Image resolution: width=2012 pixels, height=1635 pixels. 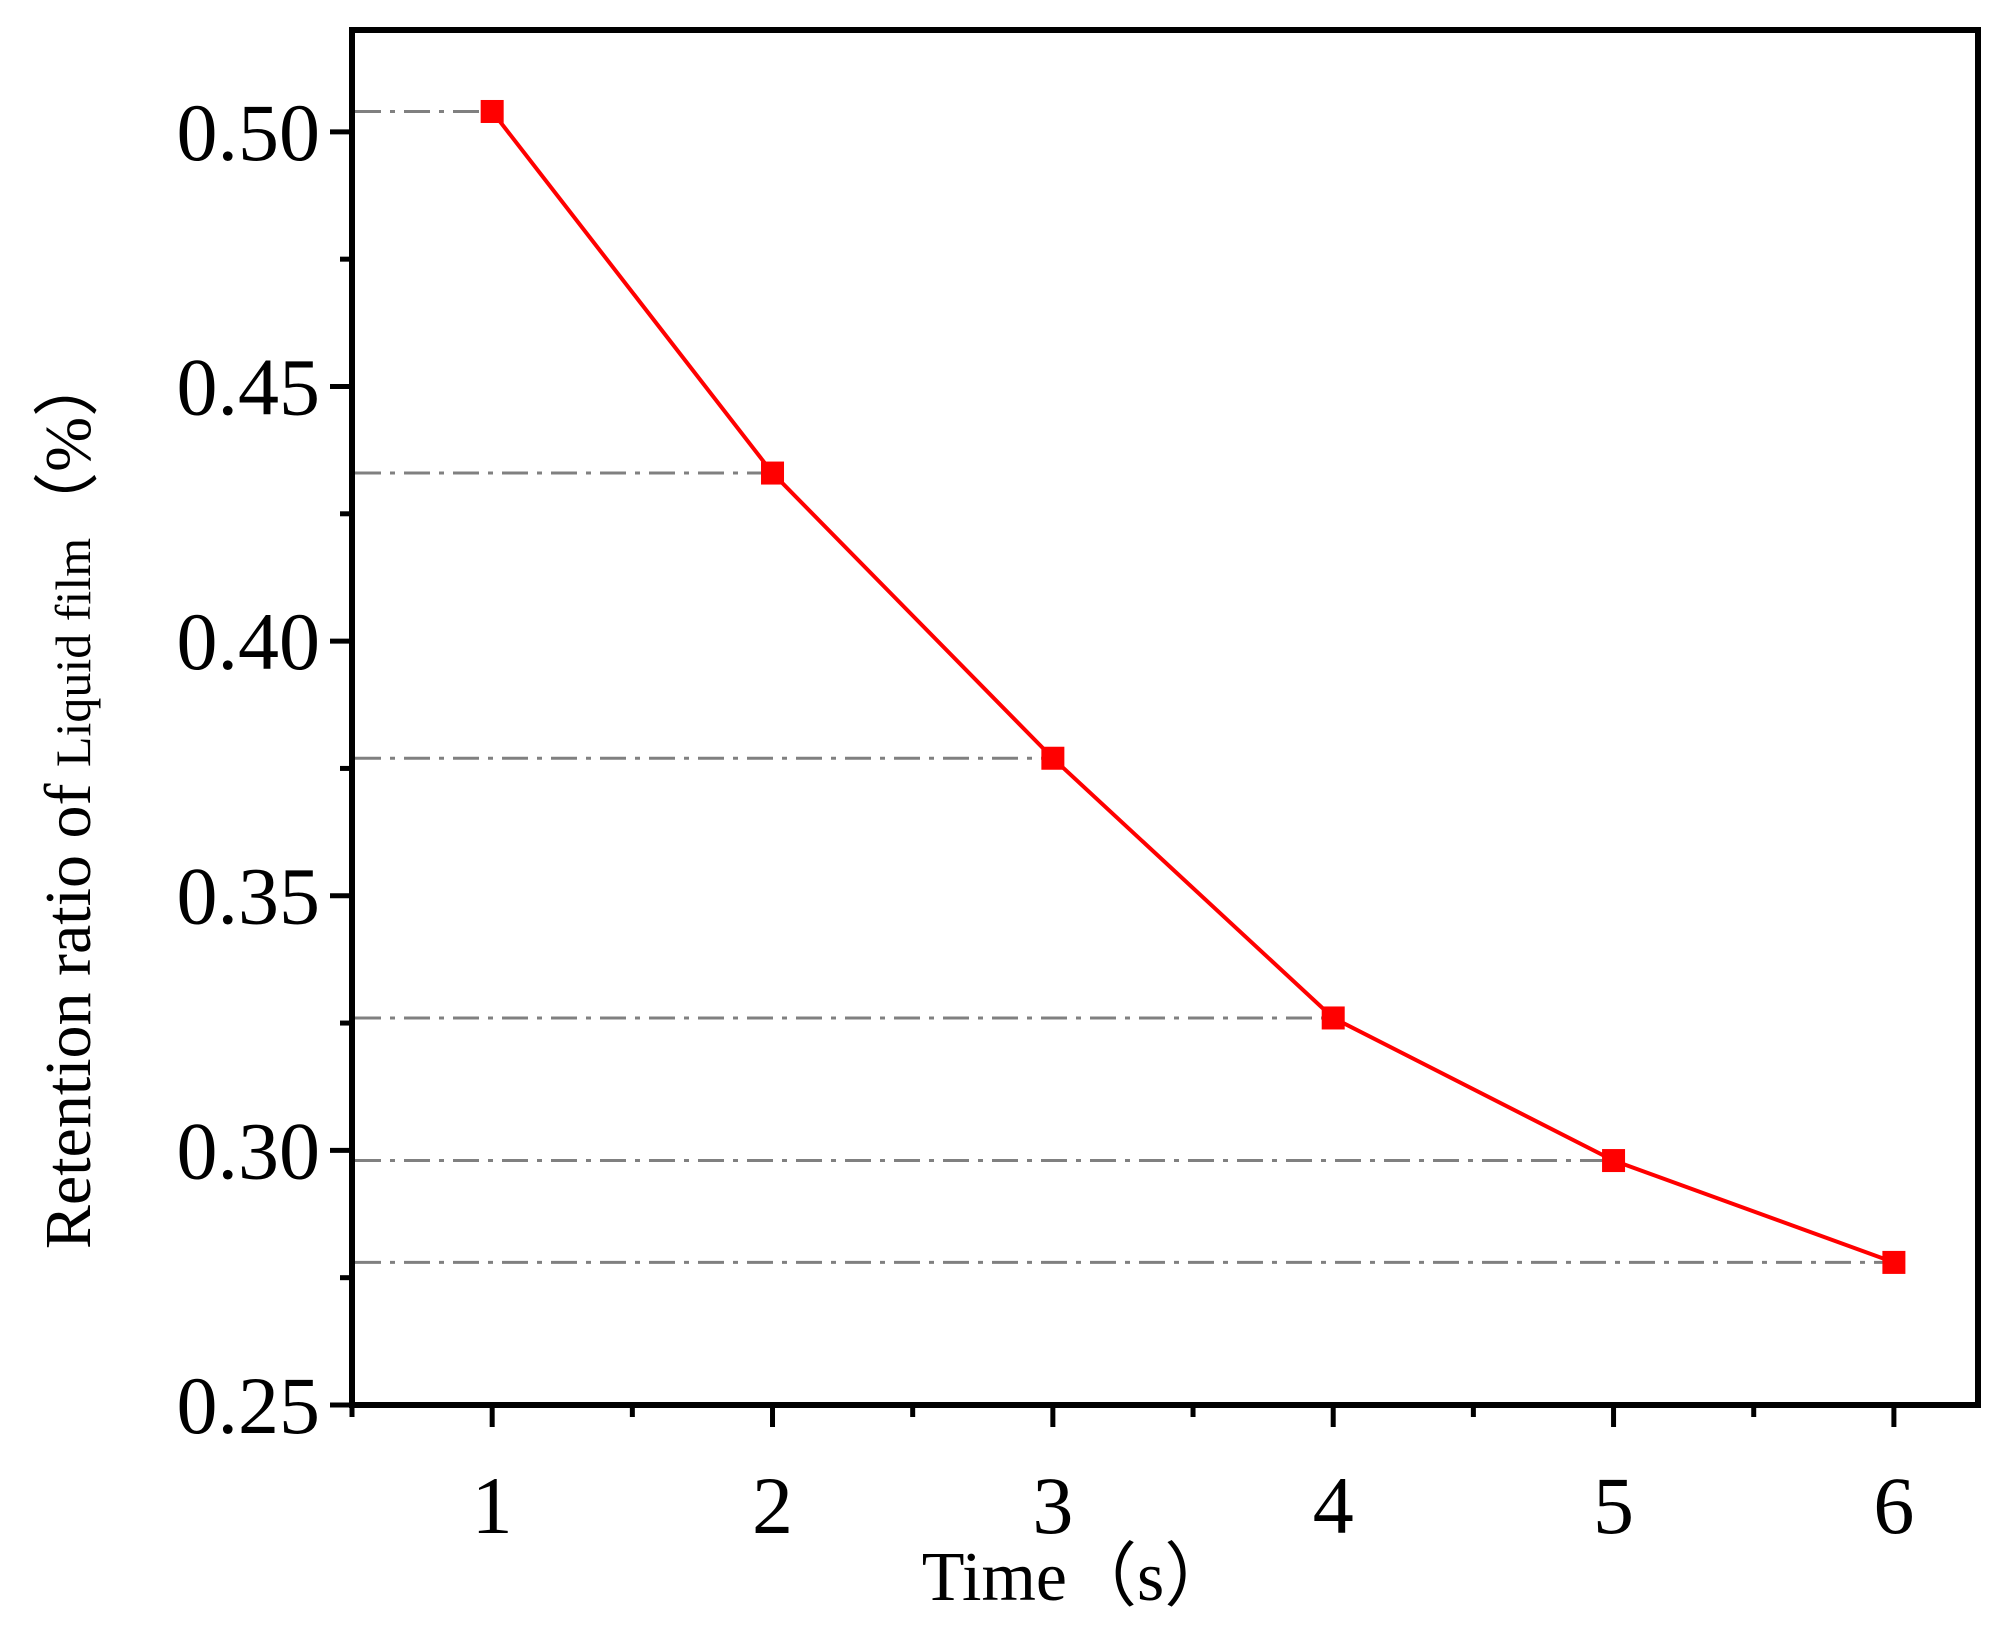 I want to click on x-axis-title: Time（s）, so click(x=1078, y=1577).